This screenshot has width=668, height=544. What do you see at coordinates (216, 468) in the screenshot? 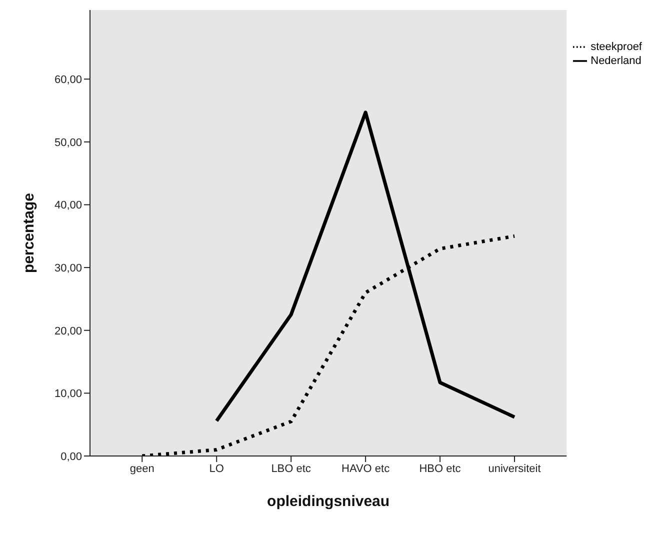
I see `x-tick-label: LO` at bounding box center [216, 468].